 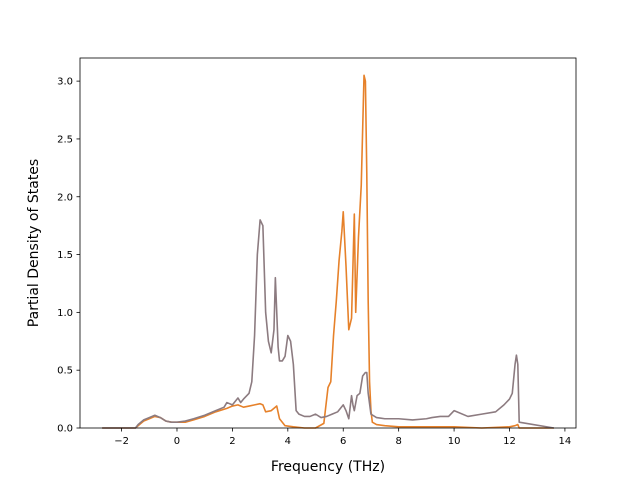 What do you see at coordinates (121, 441) in the screenshot?
I see `x-tick-label: −2` at bounding box center [121, 441].